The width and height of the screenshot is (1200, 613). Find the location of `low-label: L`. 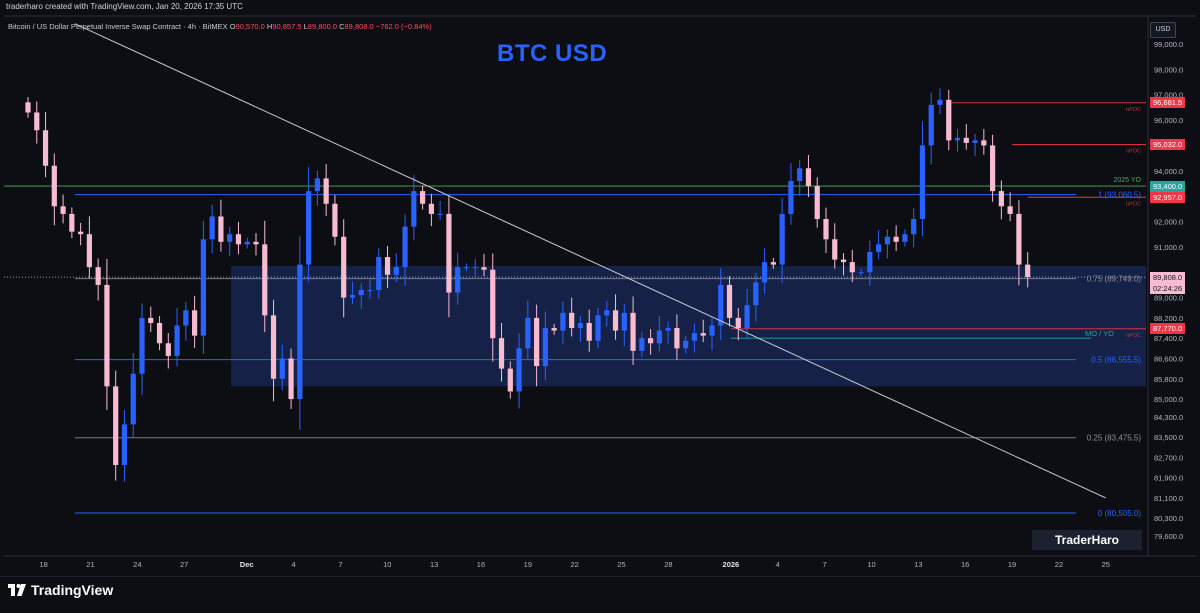

low-label: L is located at coordinates (305, 26).